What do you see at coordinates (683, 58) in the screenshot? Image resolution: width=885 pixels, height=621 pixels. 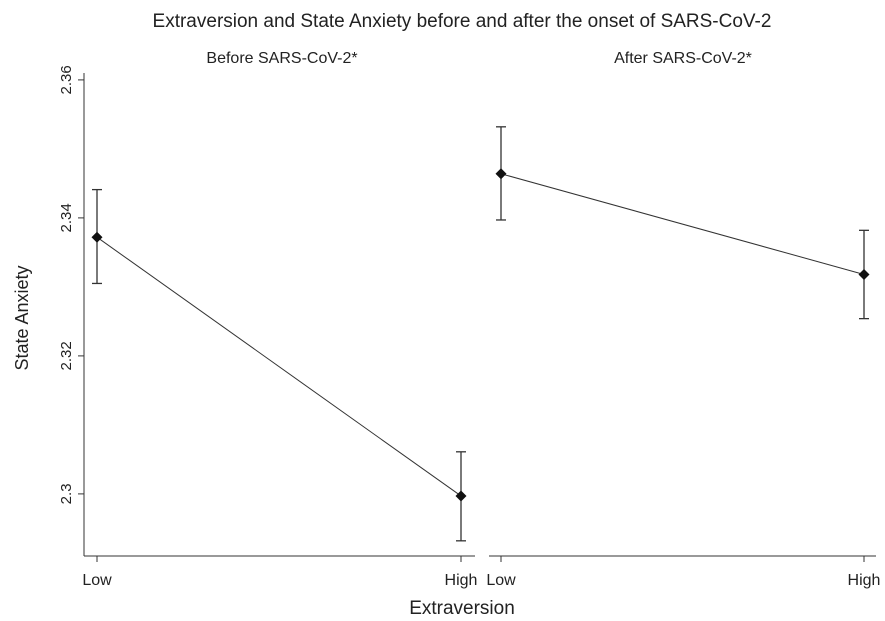 I see `panel-title-after: After SARS-CoV-2*` at bounding box center [683, 58].